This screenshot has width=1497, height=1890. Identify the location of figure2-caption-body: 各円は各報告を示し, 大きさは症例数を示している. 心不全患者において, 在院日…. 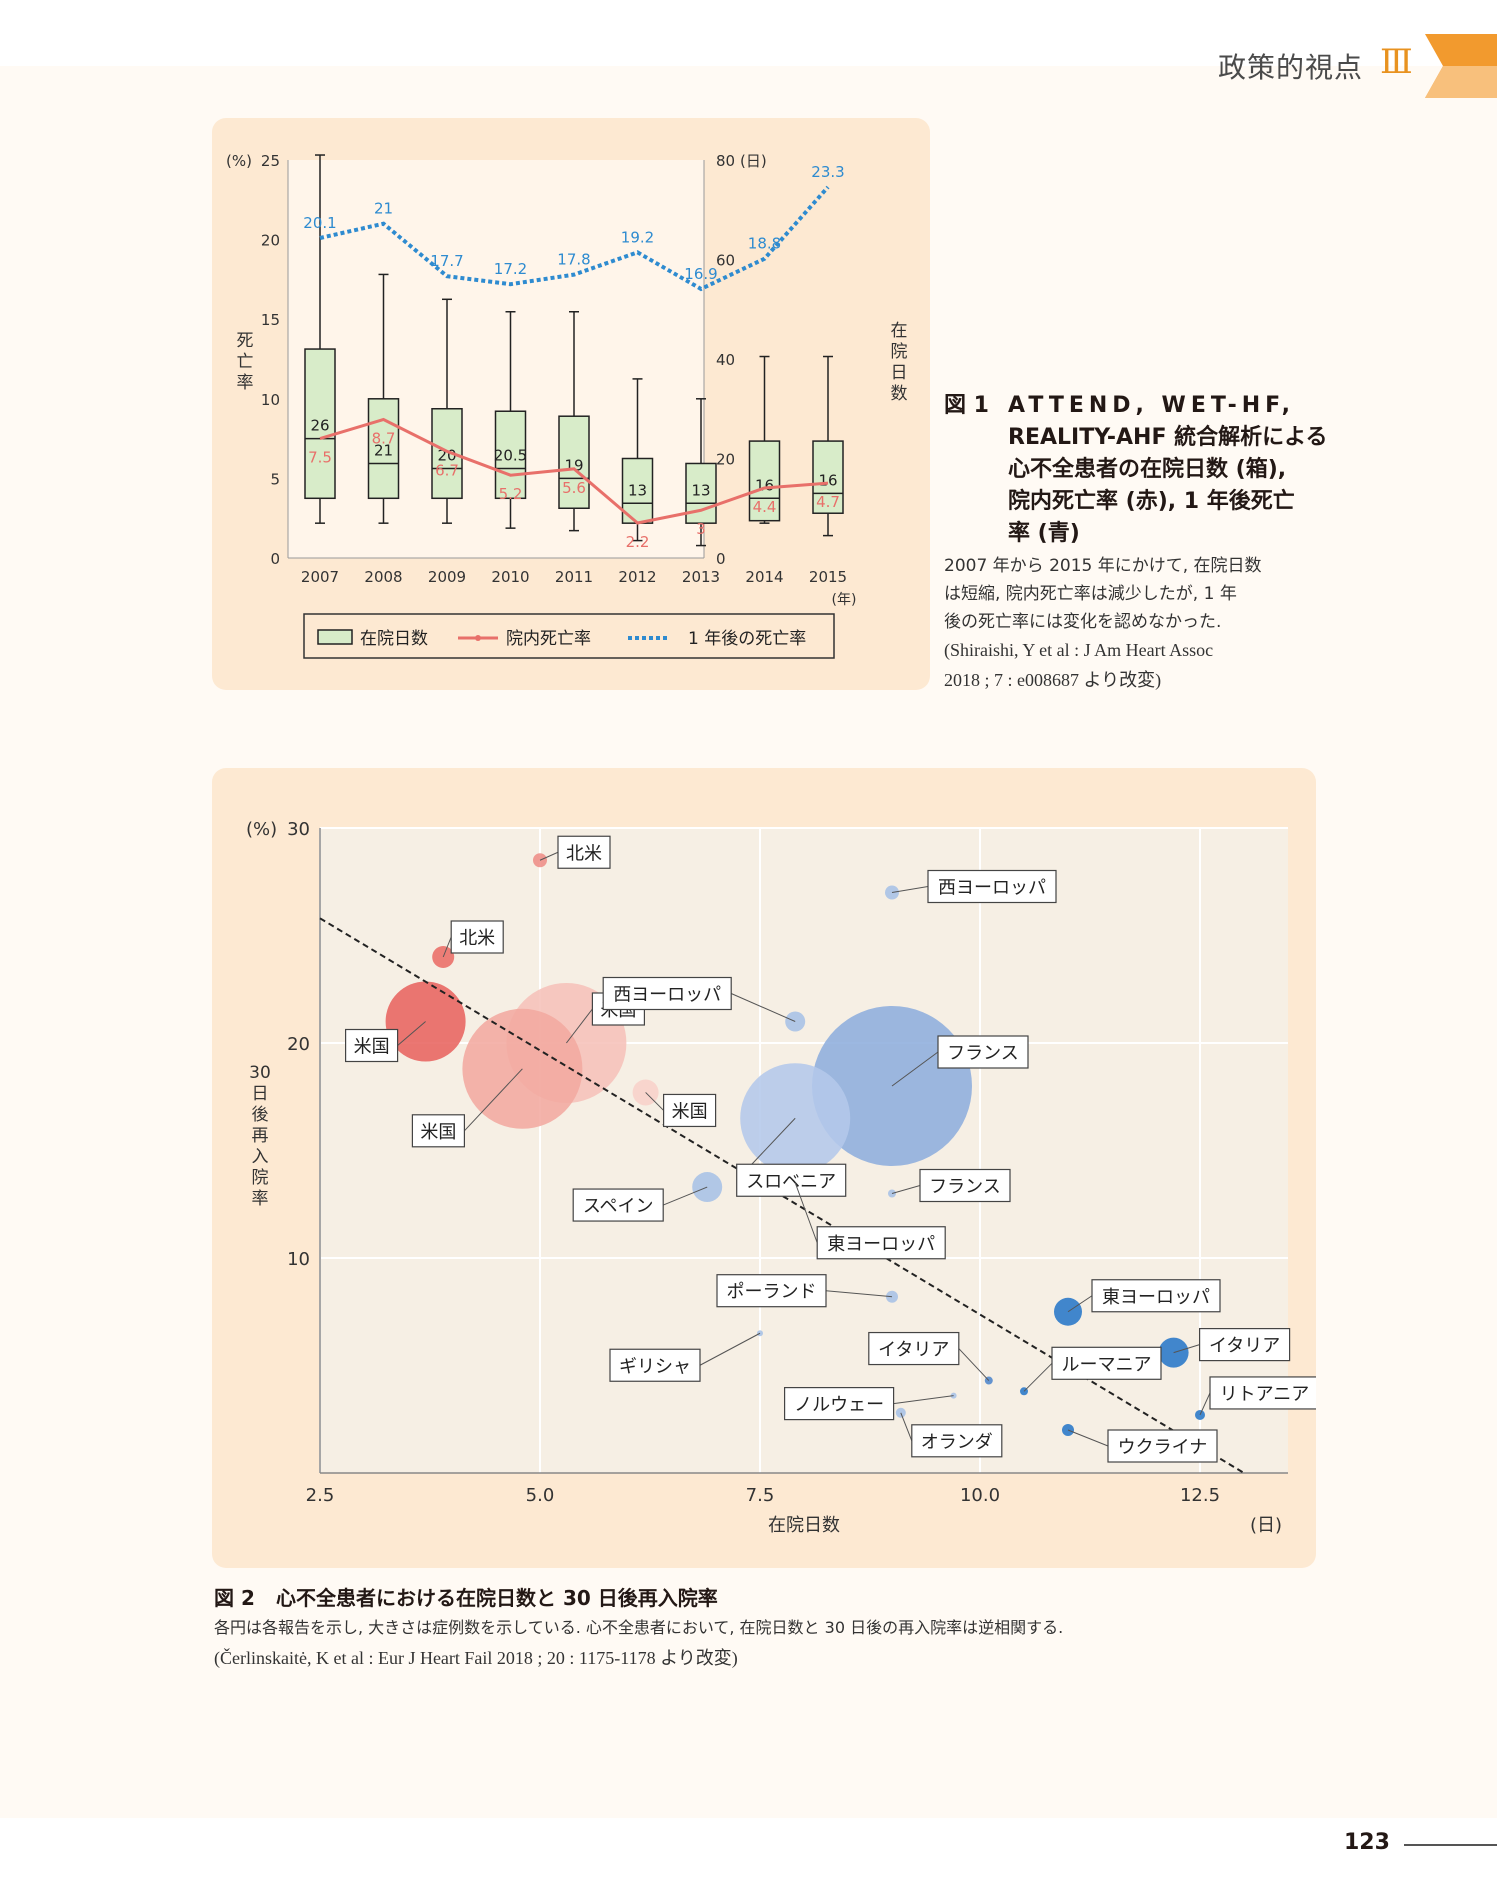
(639, 1627).